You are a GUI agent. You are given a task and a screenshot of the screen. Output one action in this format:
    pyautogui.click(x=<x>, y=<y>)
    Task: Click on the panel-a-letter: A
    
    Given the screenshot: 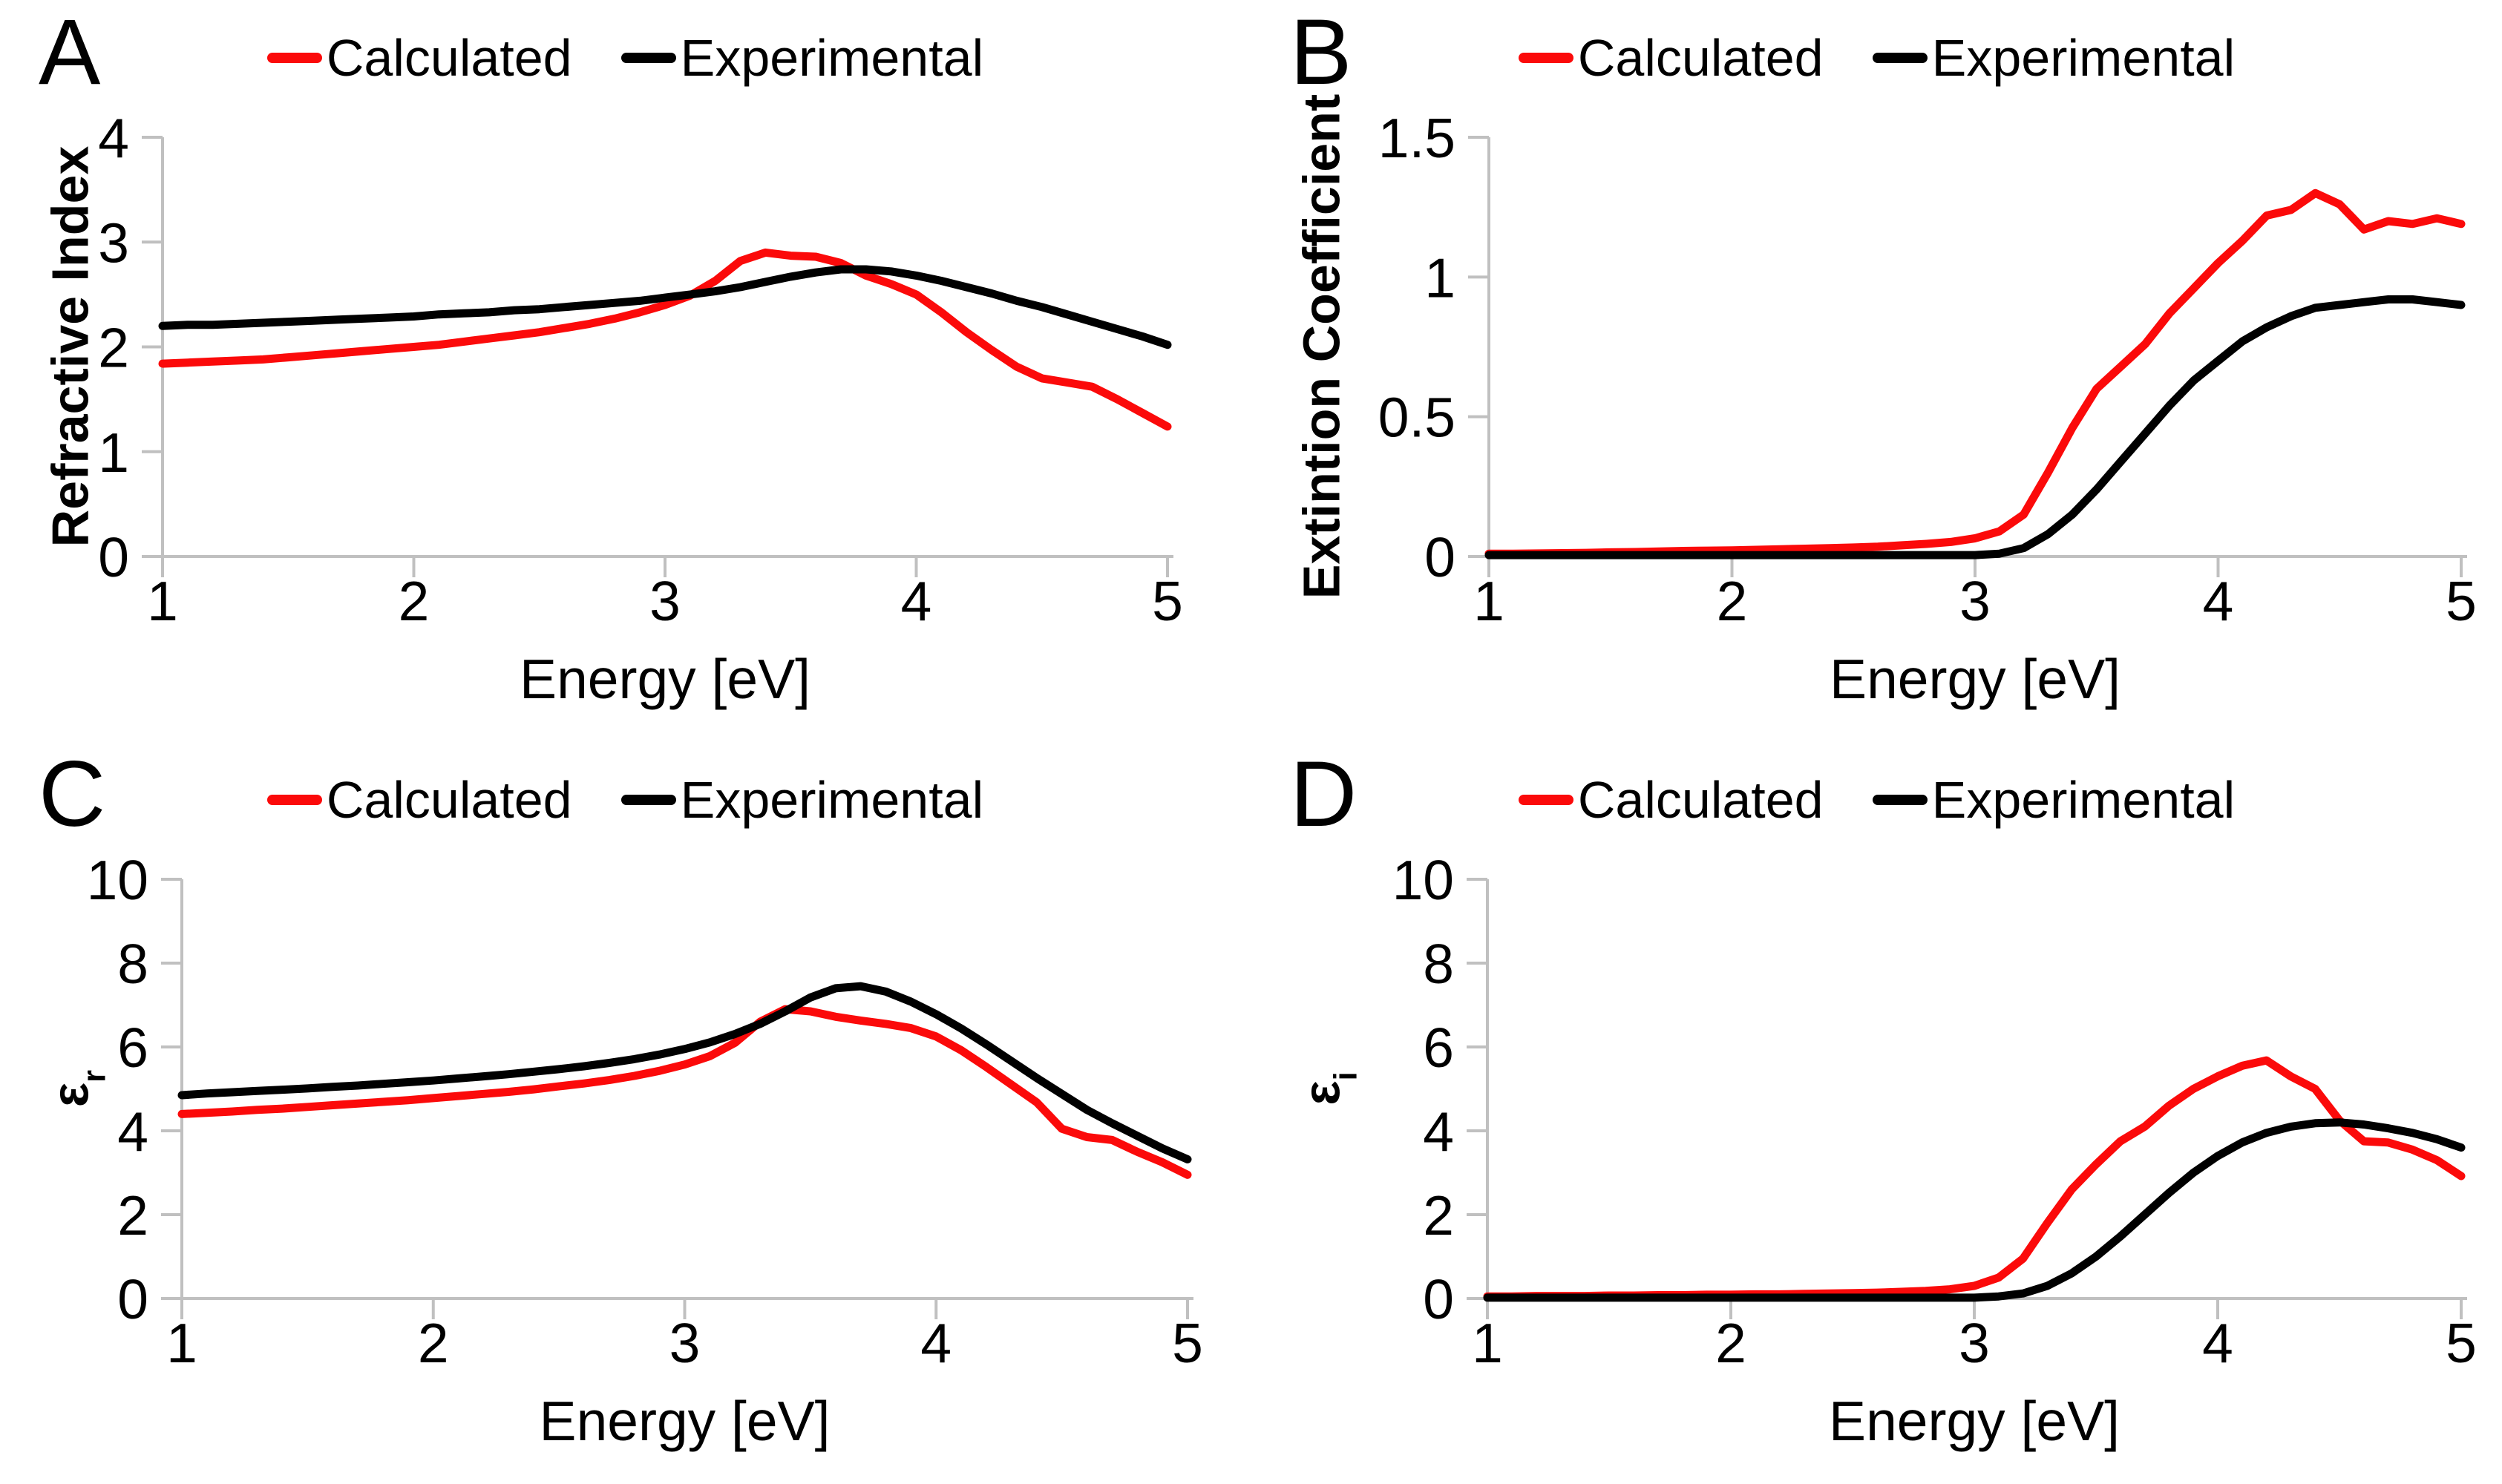 What is the action you would take?
    pyautogui.click(x=70, y=52)
    